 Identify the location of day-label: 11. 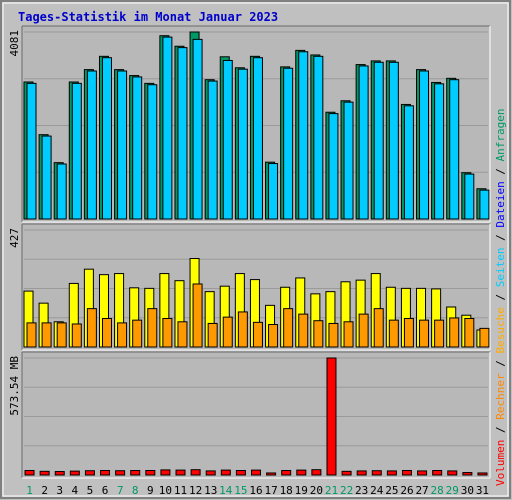
(180, 490).